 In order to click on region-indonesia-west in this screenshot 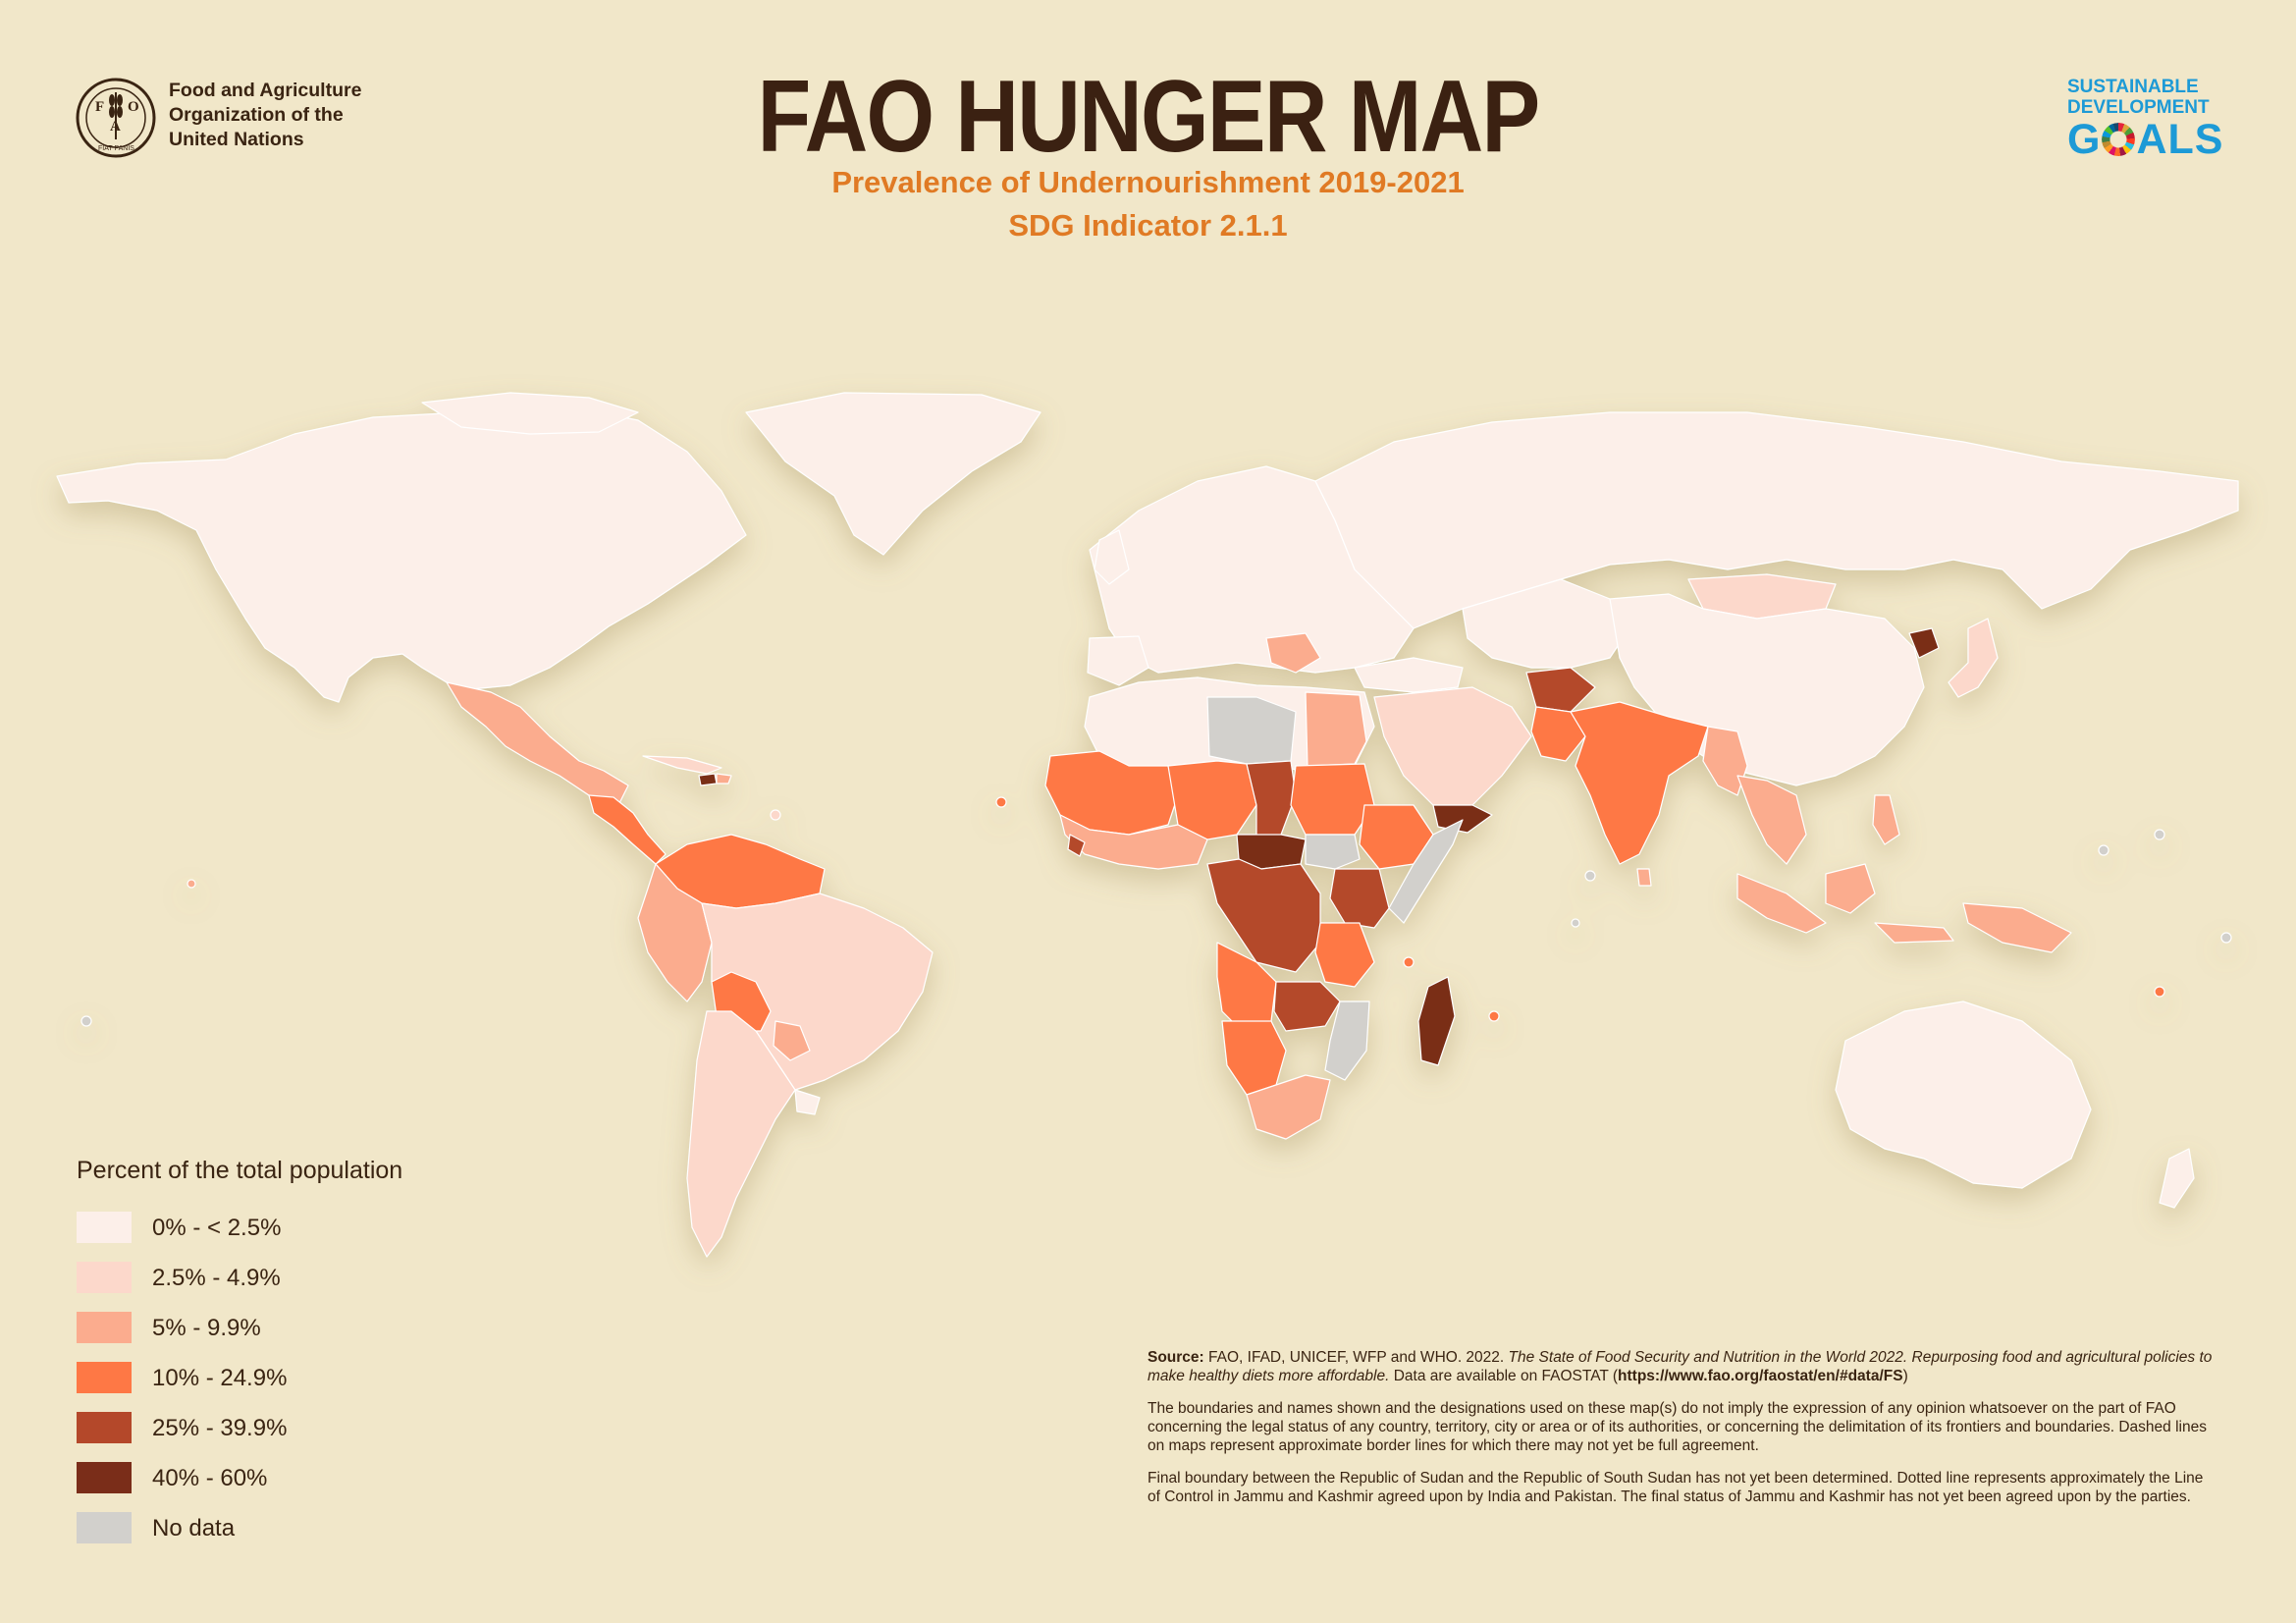, I will do `click(1781, 903)`.